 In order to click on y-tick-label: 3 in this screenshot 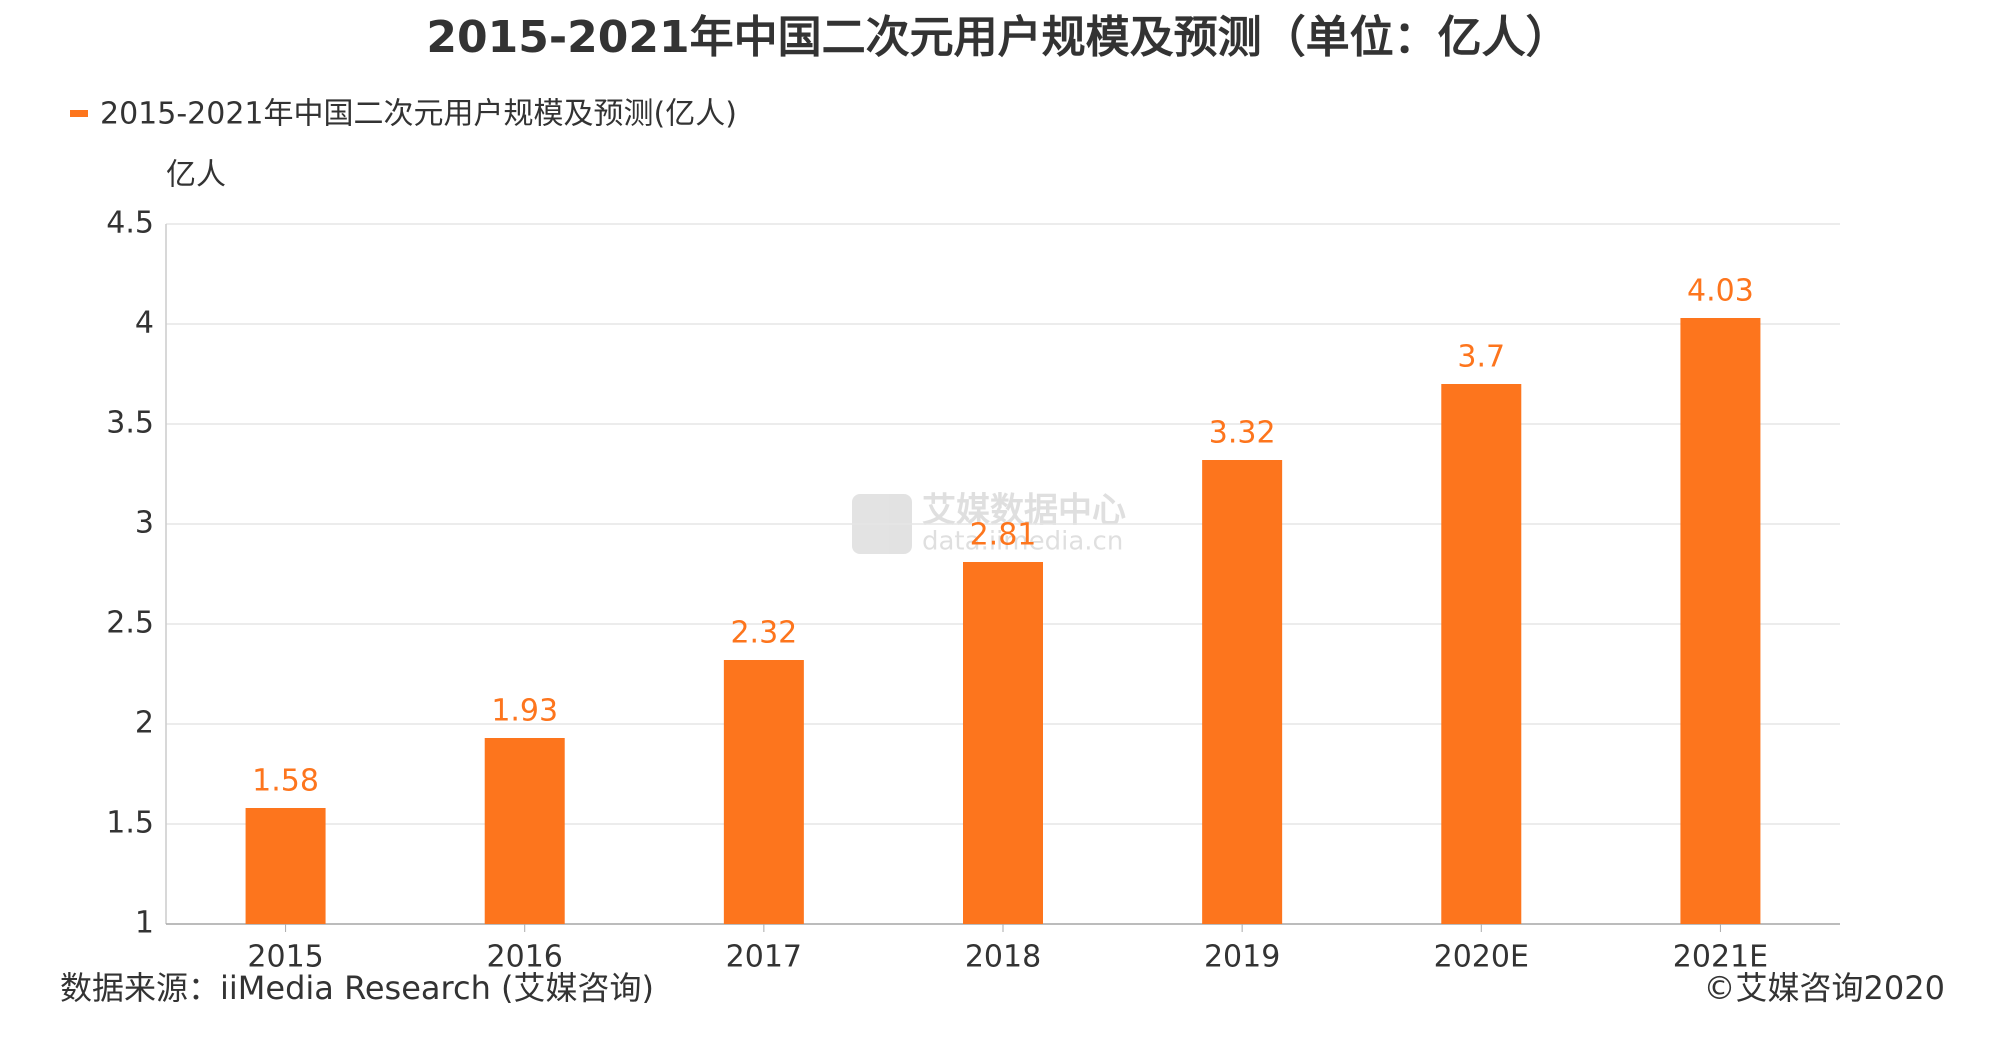, I will do `click(144, 523)`.